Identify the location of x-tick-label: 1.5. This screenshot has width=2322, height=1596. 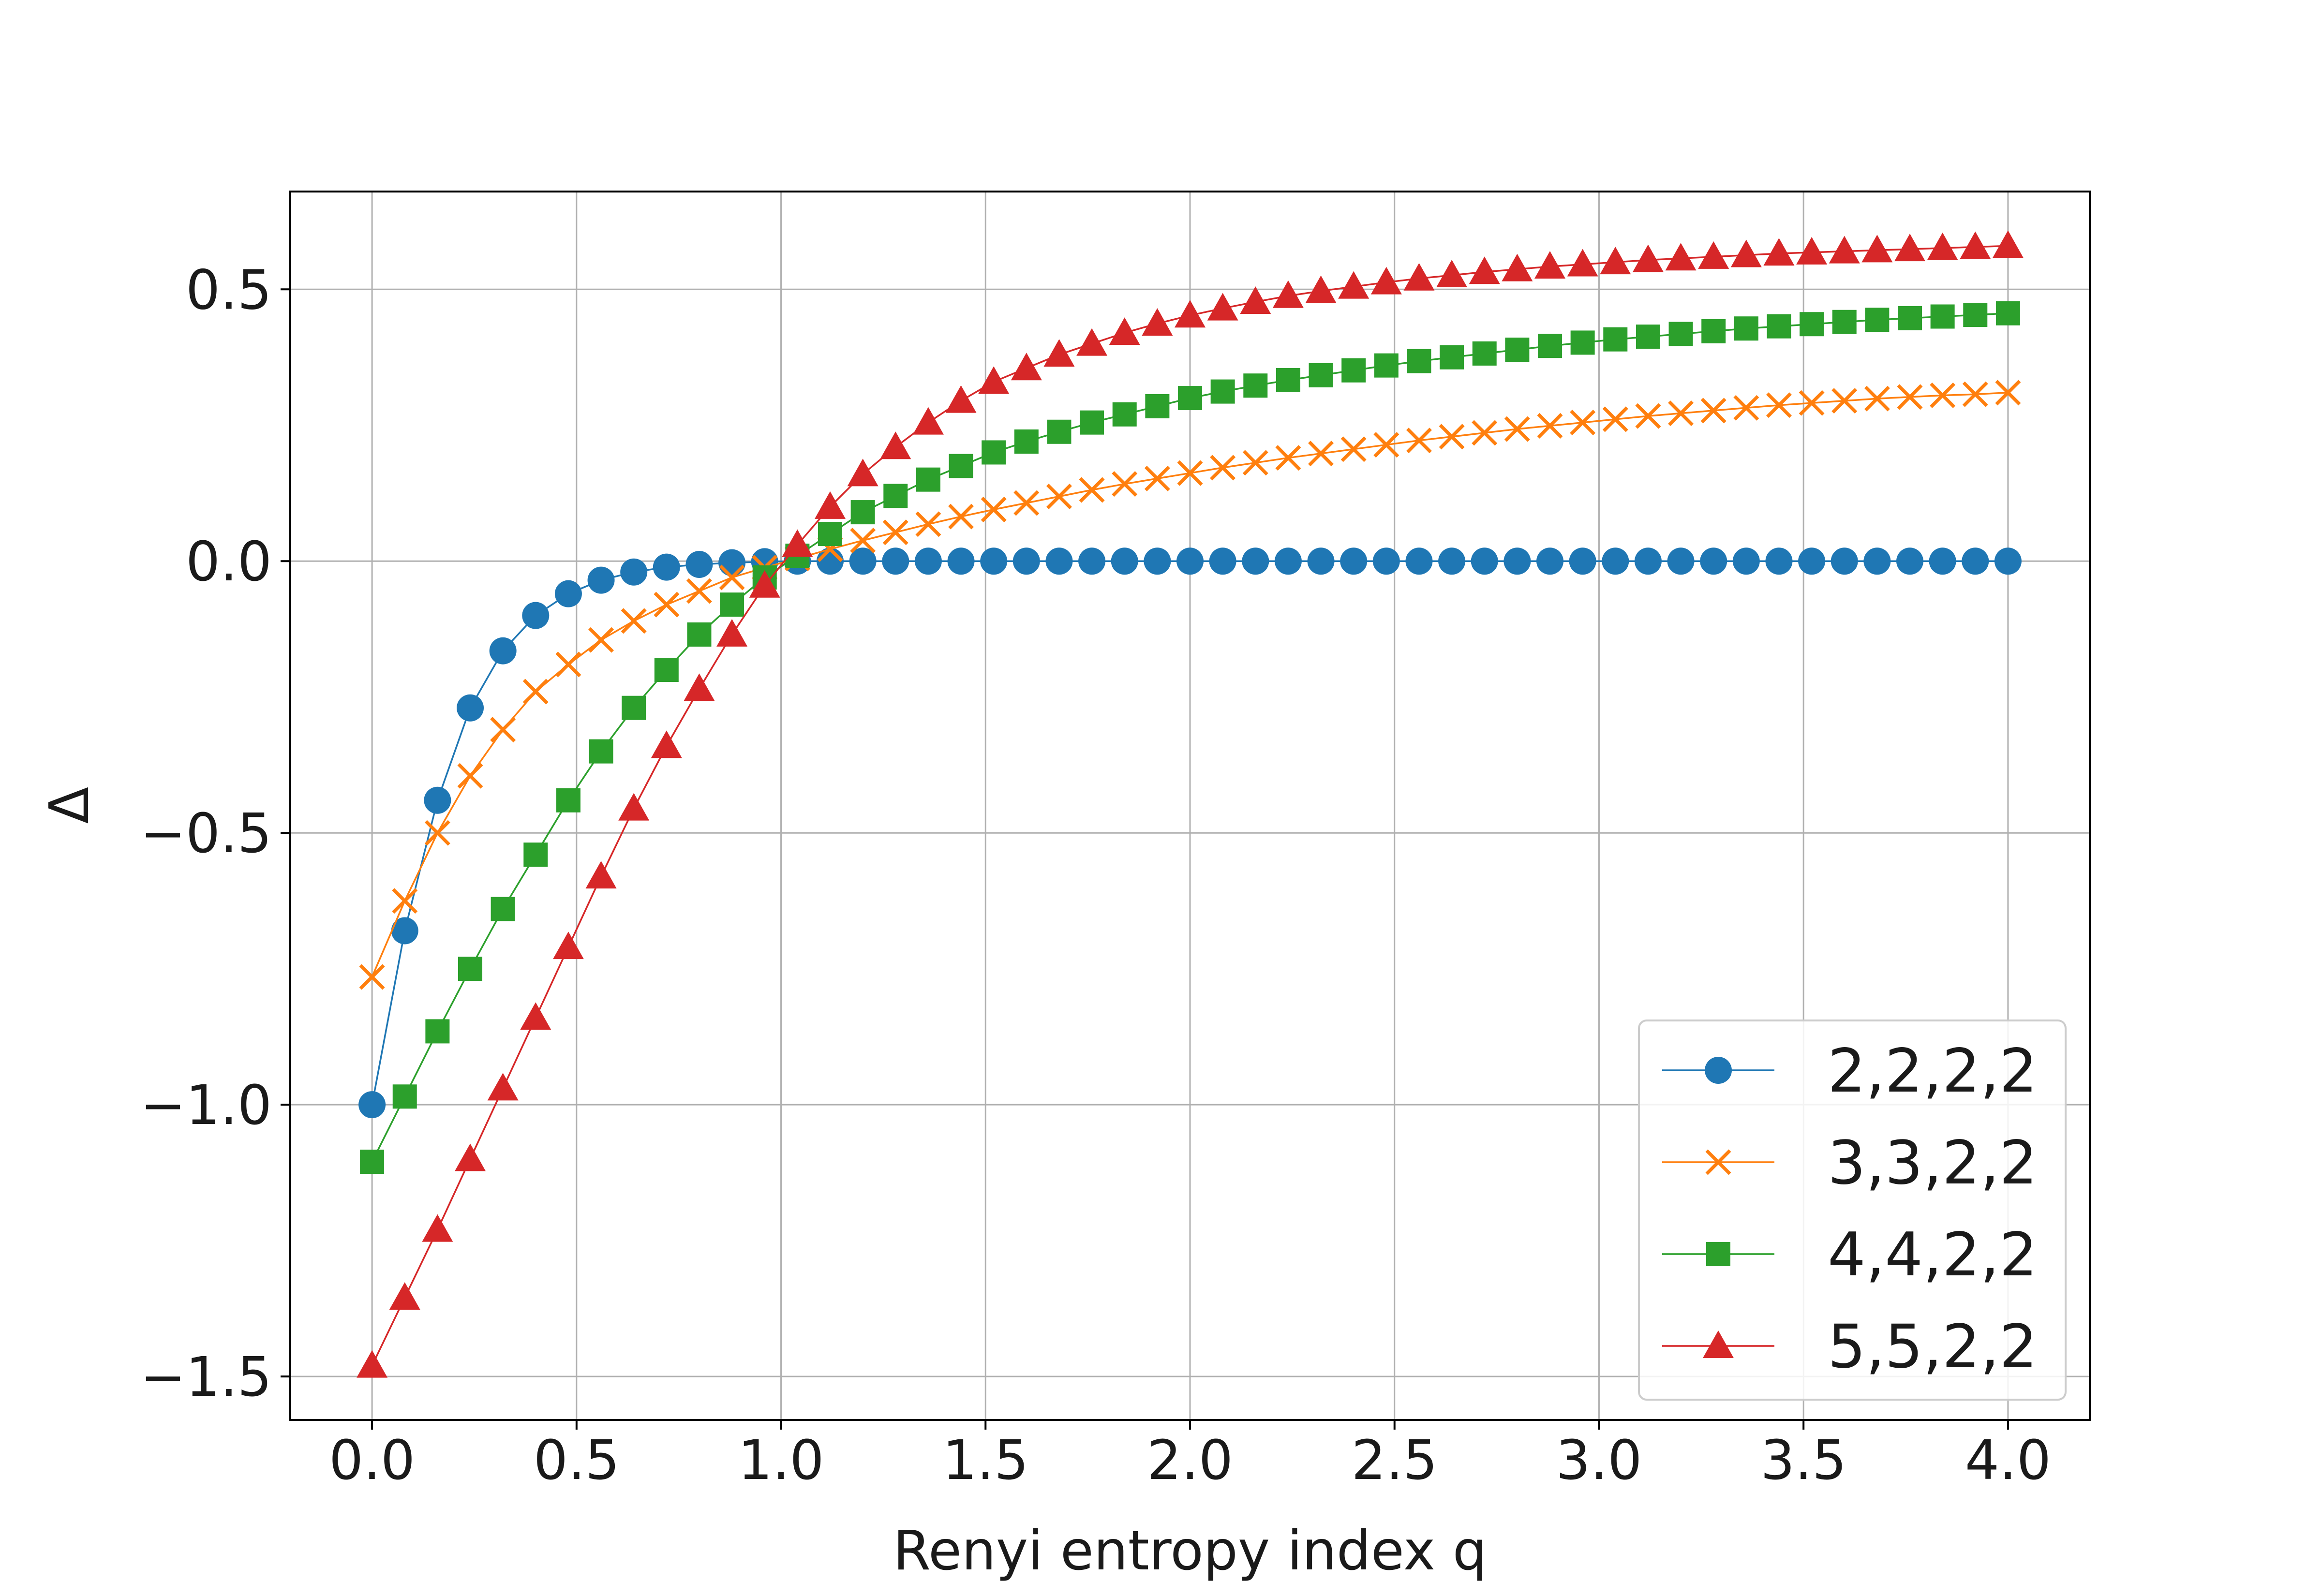
(985, 1460).